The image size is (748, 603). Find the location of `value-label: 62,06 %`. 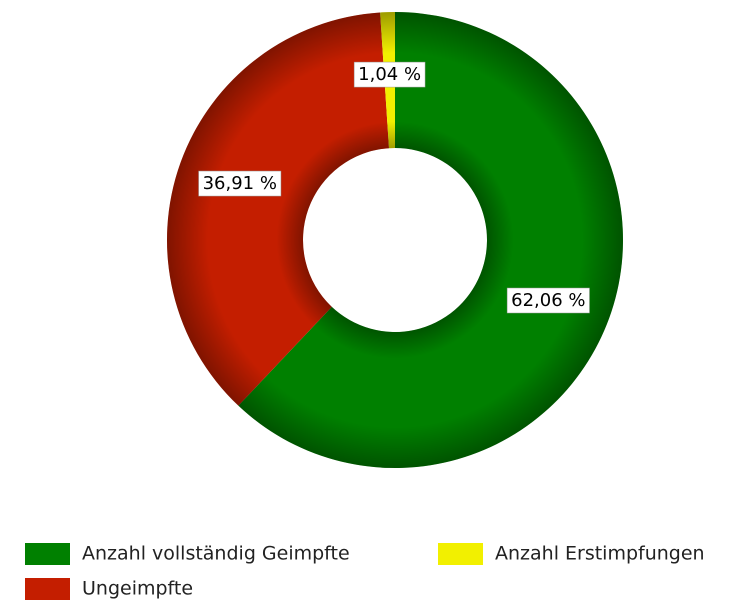

value-label: 62,06 % is located at coordinates (548, 300).